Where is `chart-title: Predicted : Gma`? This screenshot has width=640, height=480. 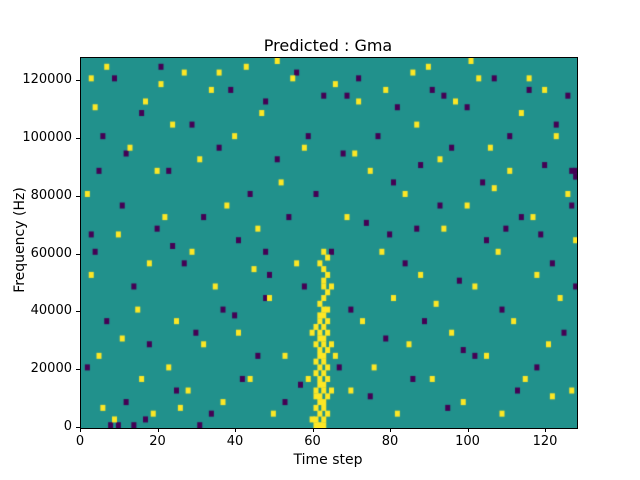 chart-title: Predicted : Gma is located at coordinates (328, 45).